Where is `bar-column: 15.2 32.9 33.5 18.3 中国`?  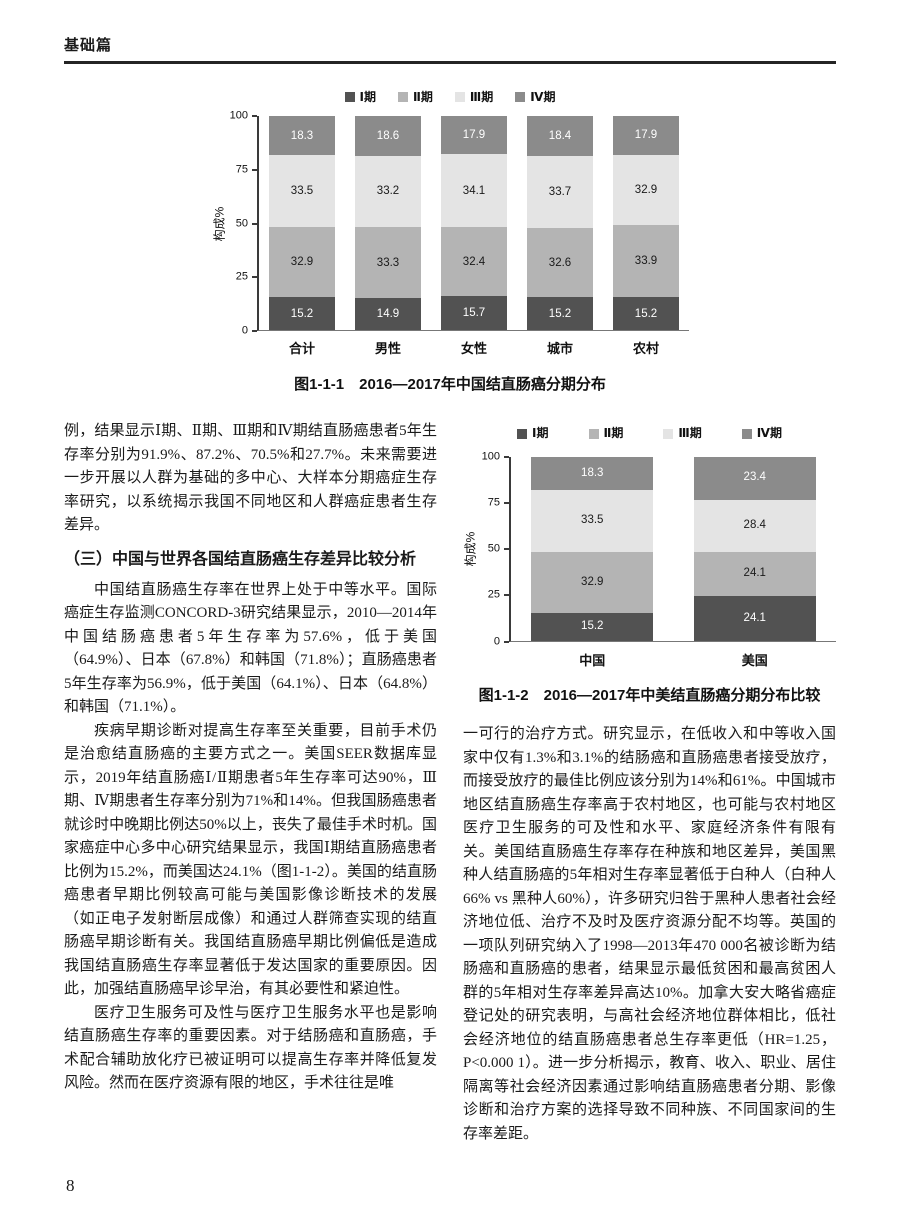 bar-column: 15.2 32.9 33.5 18.3 中国 is located at coordinates (592, 562).